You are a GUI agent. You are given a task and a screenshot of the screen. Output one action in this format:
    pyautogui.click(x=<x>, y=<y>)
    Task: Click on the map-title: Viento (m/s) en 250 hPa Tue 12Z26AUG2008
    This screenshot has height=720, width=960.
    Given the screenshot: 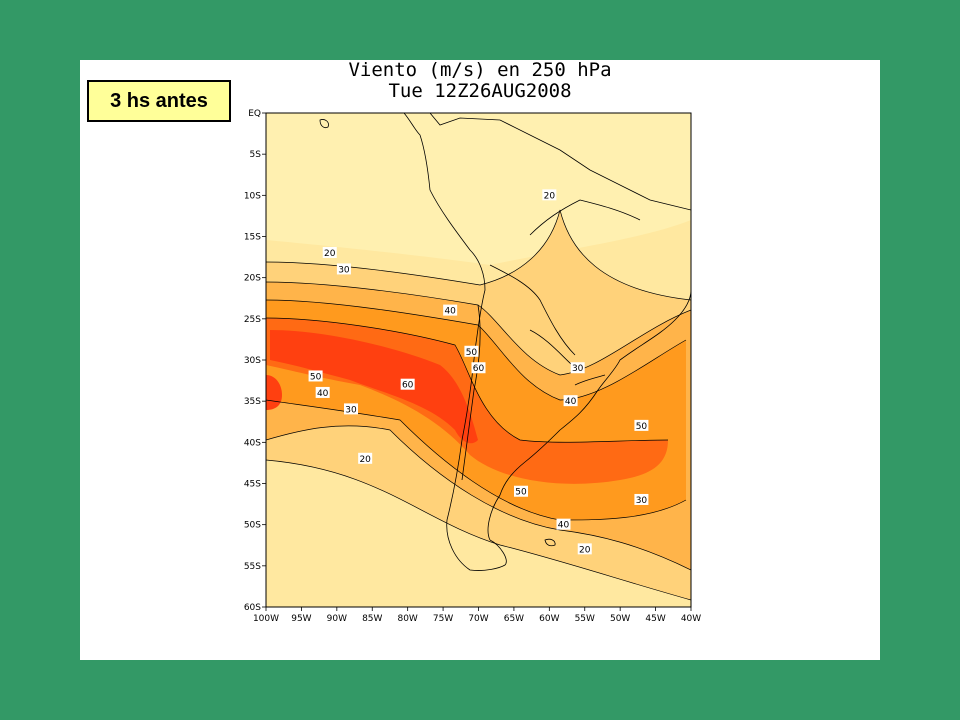 What is the action you would take?
    pyautogui.click(x=480, y=81)
    